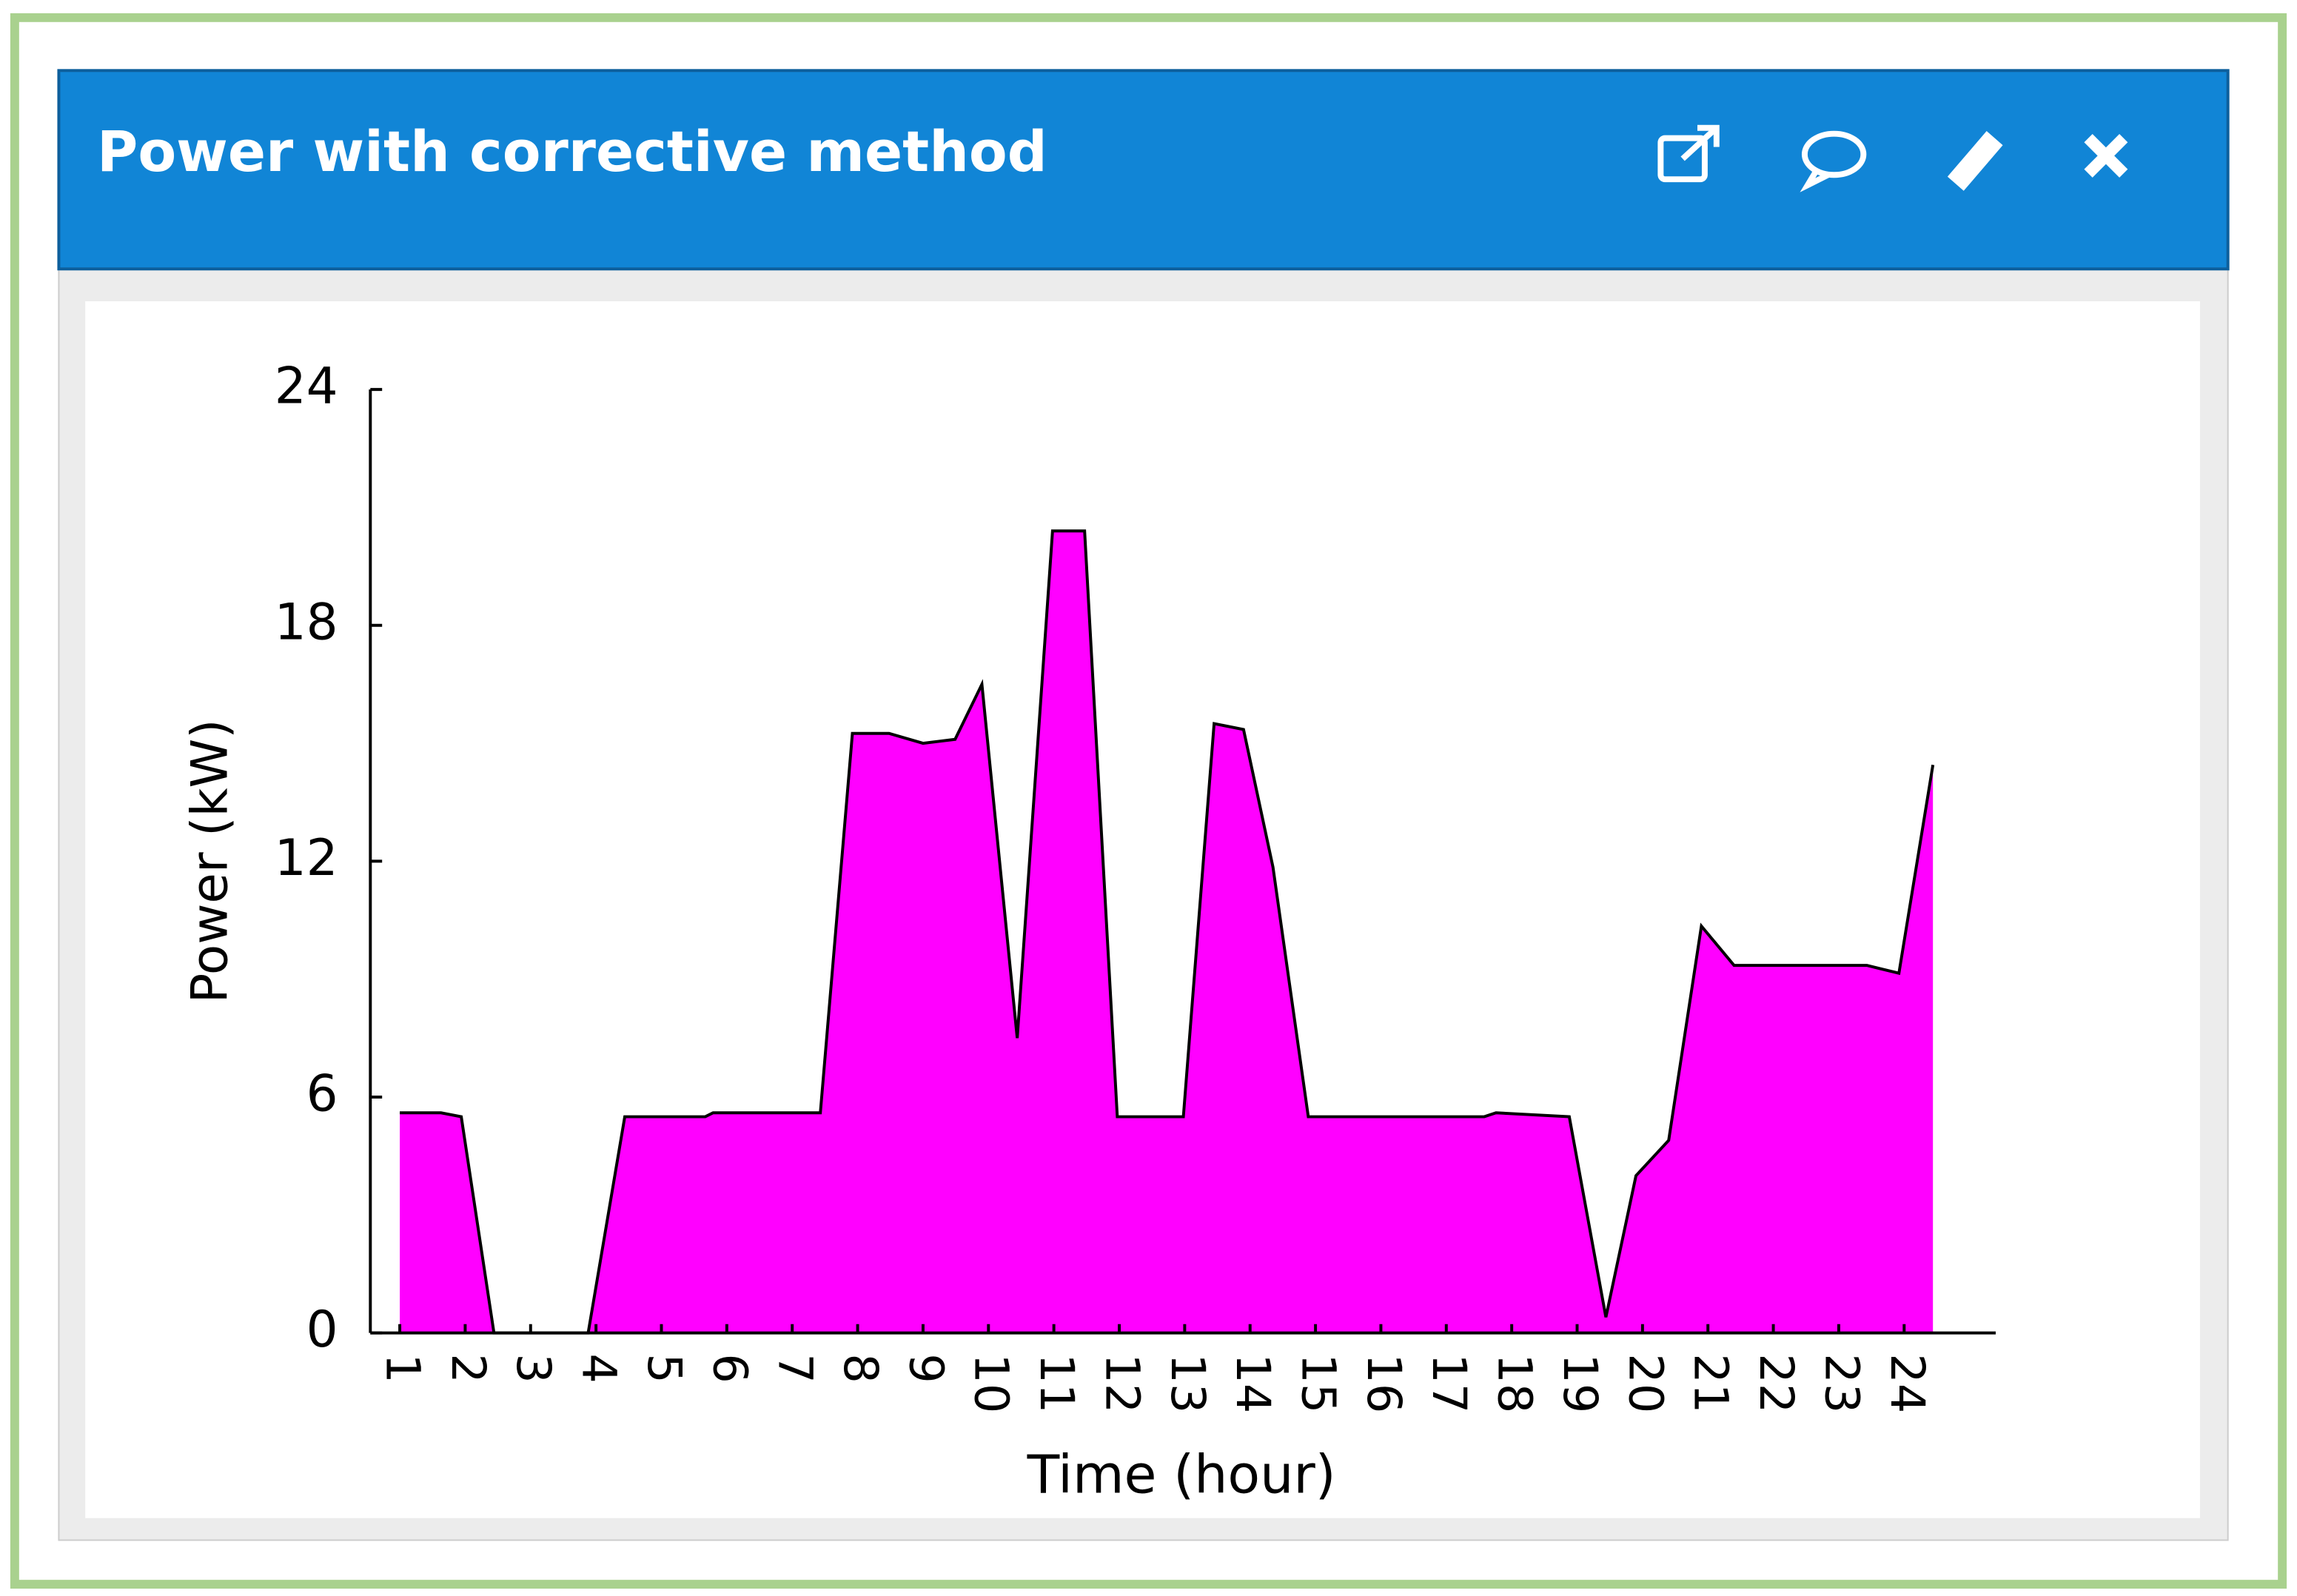 This screenshot has height=1596, width=2297. I want to click on x-axis-label: Time (hour), so click(1181, 1475).